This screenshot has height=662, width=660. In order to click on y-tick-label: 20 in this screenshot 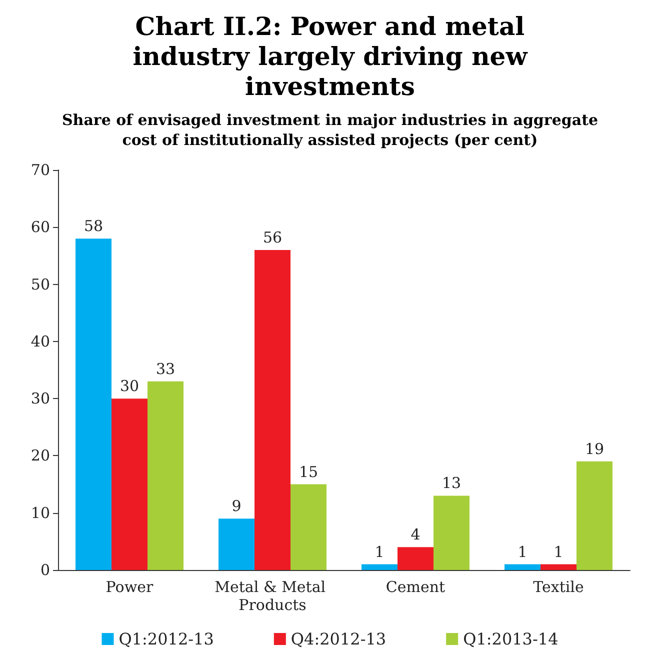, I will do `click(40, 455)`.